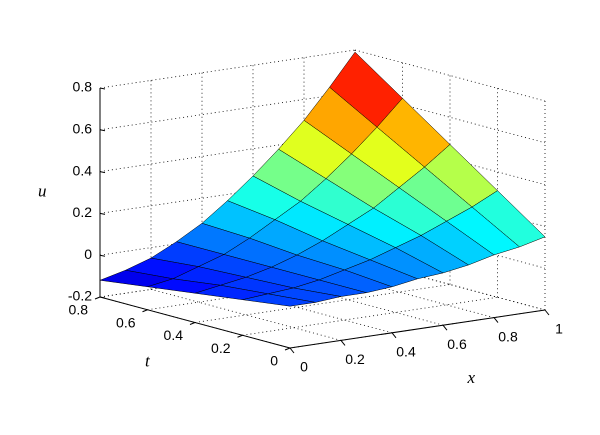  I want to click on t-tick-label: 0, so click(274, 361).